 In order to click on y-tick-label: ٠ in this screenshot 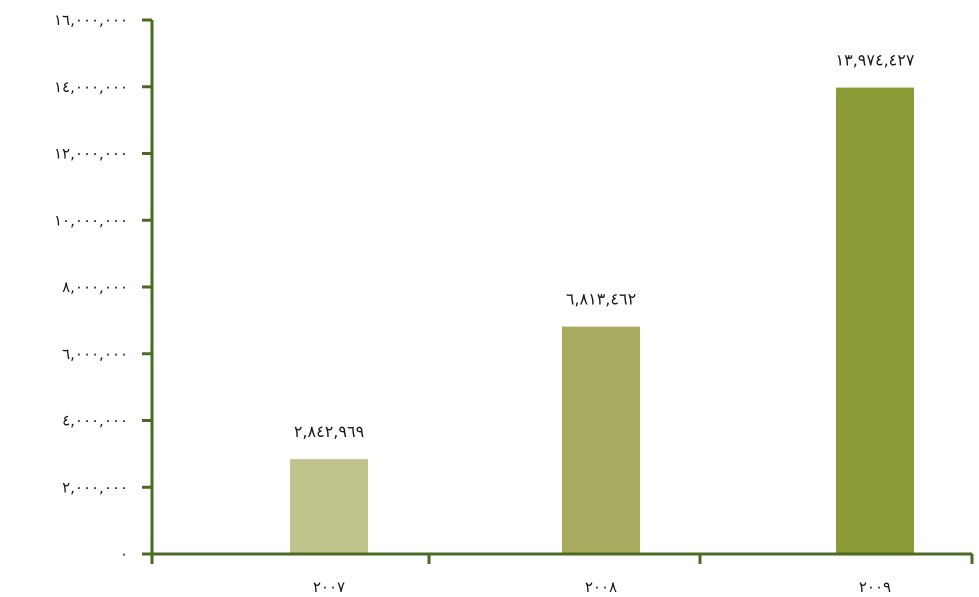, I will do `click(124, 554)`.